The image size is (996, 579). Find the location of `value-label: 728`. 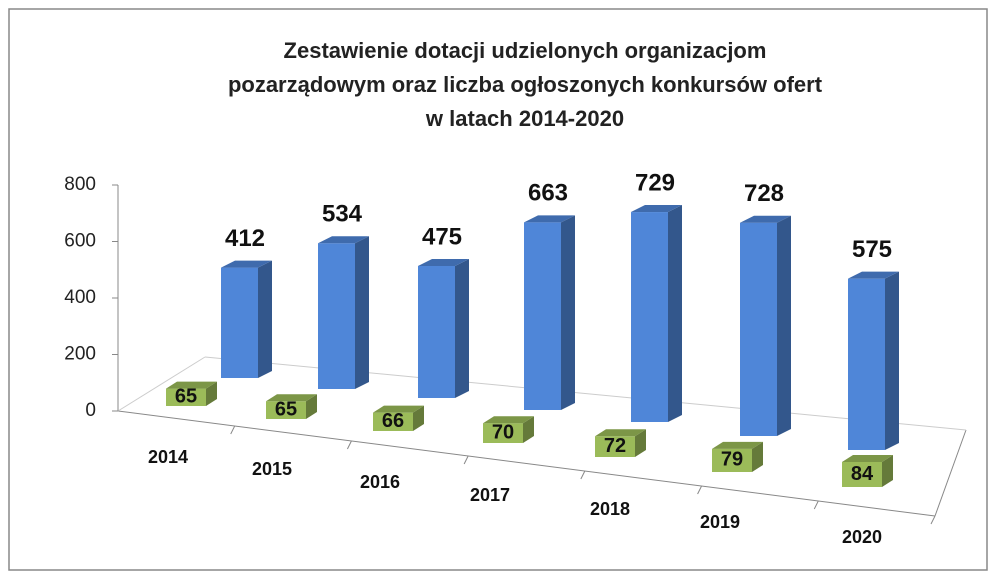

value-label: 728 is located at coordinates (764, 193).